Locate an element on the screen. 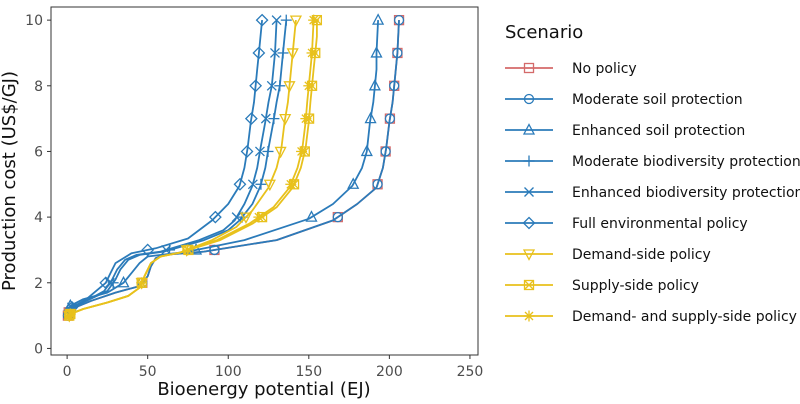  legend-item-demand-side-policy: Demand-side policy is located at coordinates (608, 255).